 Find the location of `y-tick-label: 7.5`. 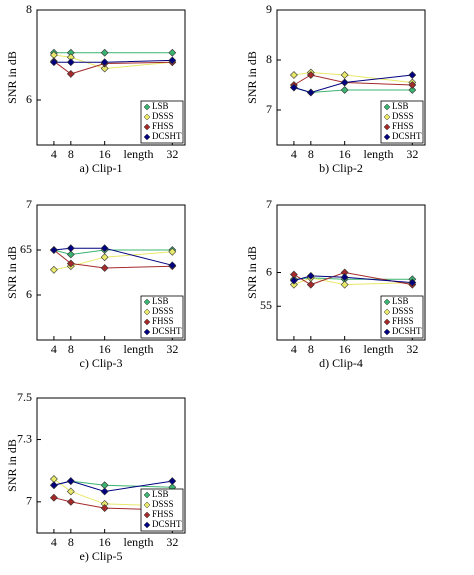

y-tick-label: 7.5 is located at coordinates (24, 397).